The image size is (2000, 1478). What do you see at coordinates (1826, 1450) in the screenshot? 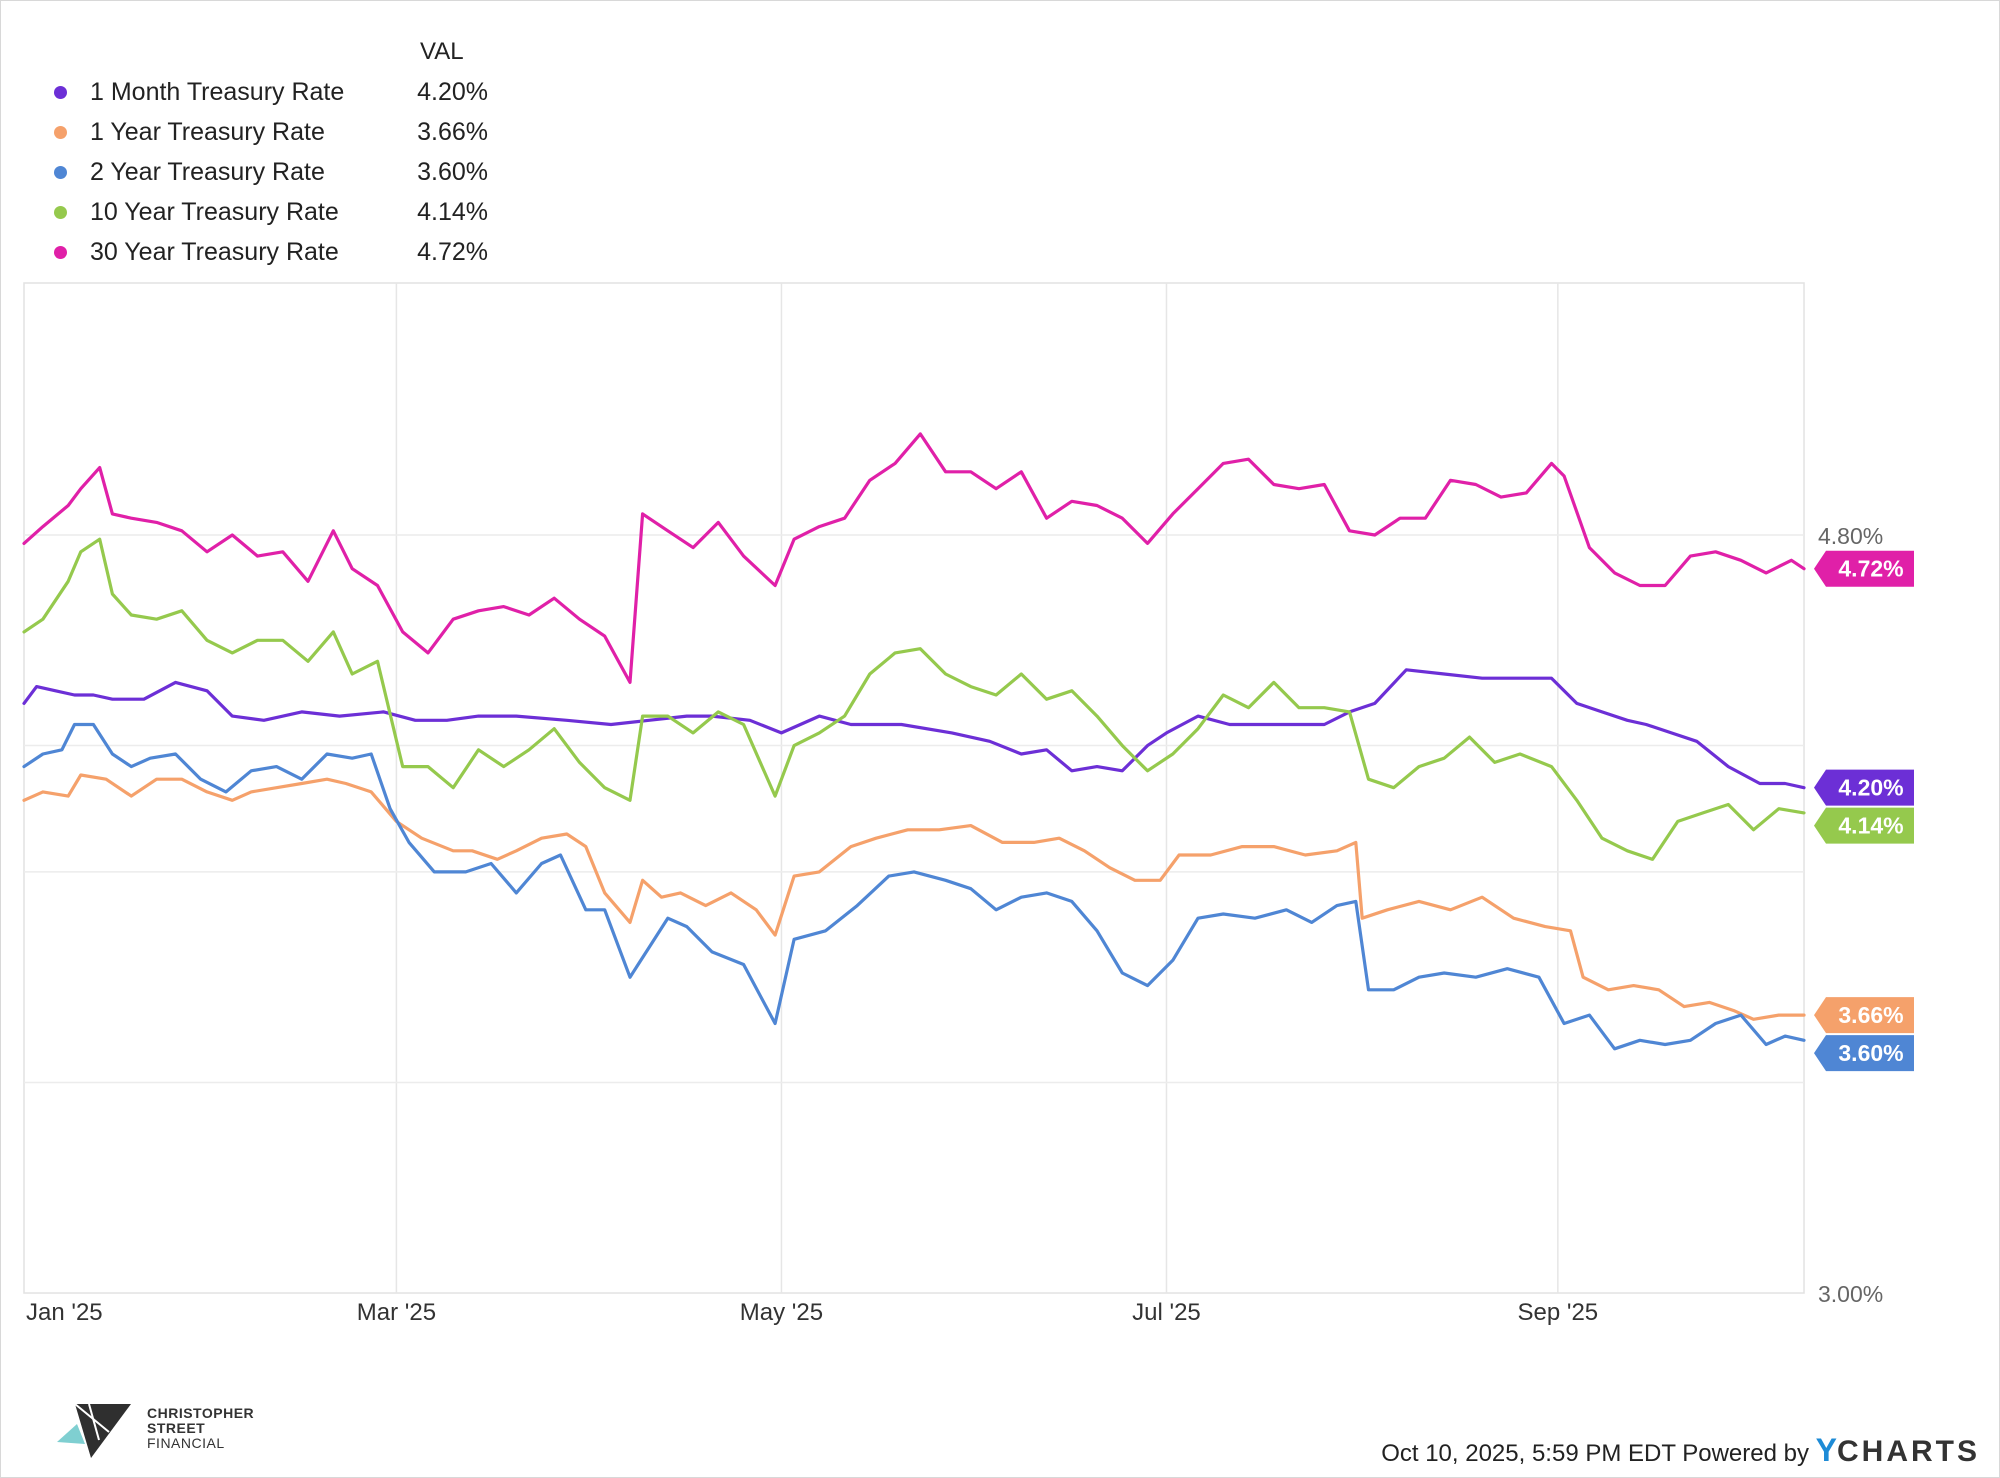
I see `ycharts-logo-y: Y` at bounding box center [1826, 1450].